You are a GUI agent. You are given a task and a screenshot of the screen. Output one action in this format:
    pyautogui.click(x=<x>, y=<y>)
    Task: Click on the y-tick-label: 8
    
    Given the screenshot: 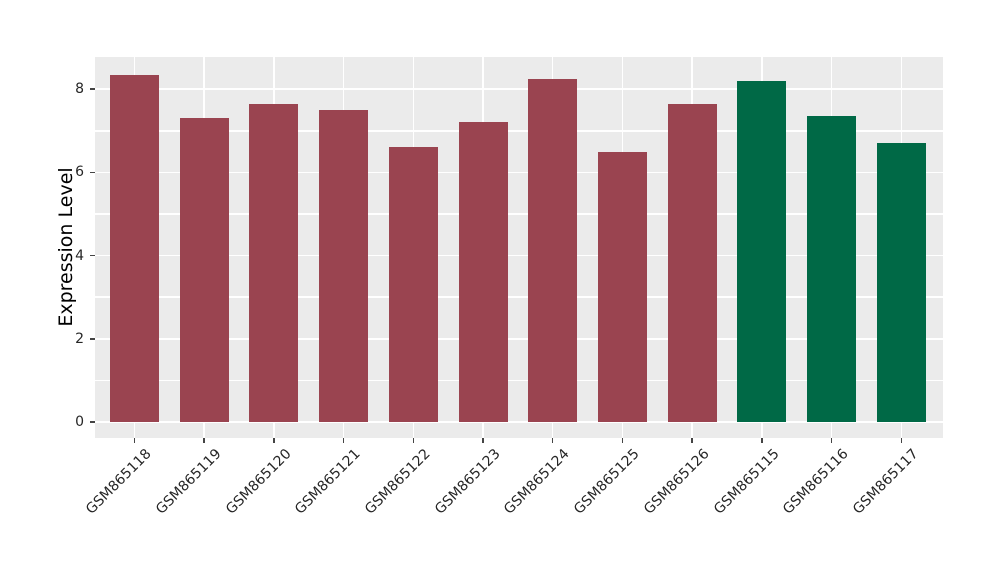 What is the action you would take?
    pyautogui.click(x=79, y=89)
    